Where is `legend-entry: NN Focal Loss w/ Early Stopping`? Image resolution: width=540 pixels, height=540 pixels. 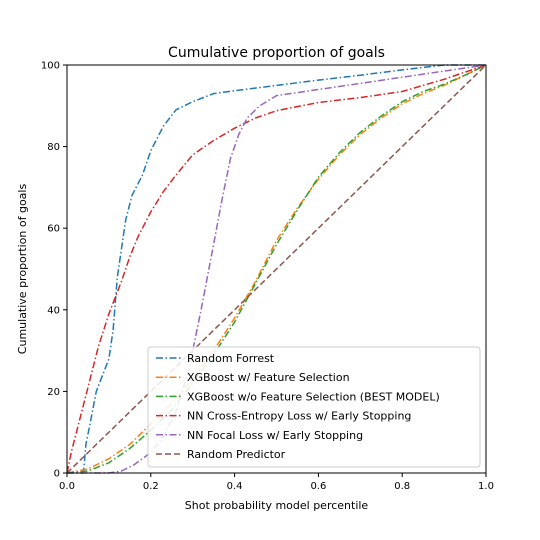 legend-entry: NN Focal Loss w/ Early Stopping is located at coordinates (275, 435).